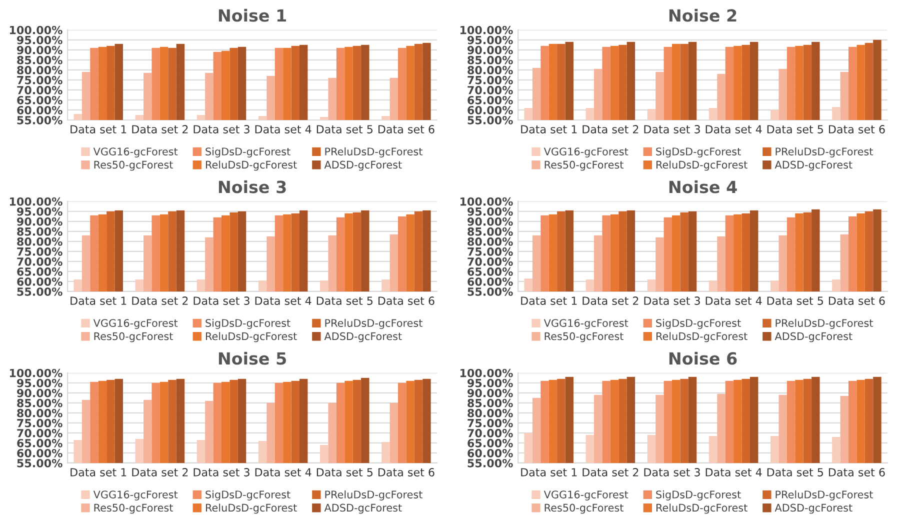  What do you see at coordinates (703, 358) in the screenshot?
I see `chart-title: Noise 6` at bounding box center [703, 358].